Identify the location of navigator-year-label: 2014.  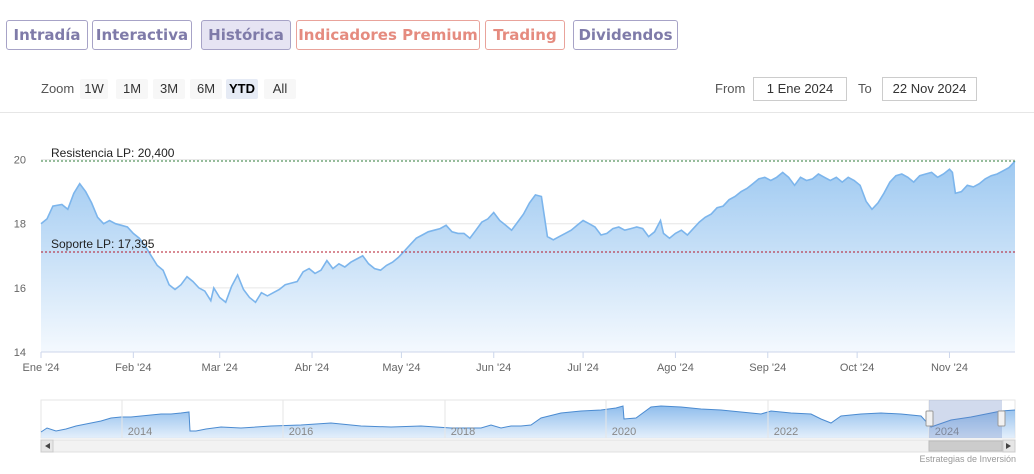
(140, 432).